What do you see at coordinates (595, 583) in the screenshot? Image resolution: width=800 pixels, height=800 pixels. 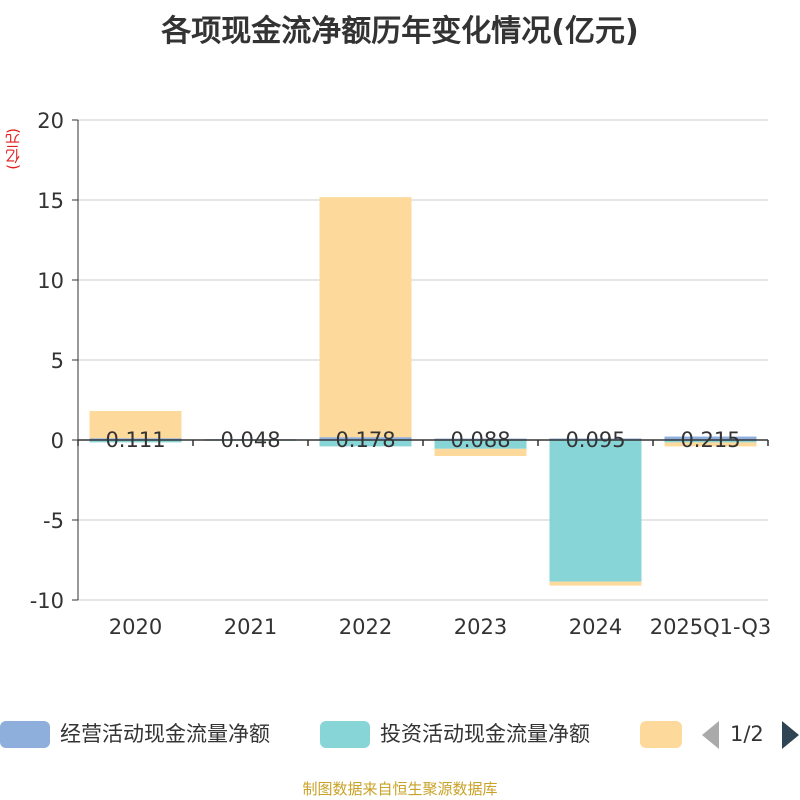 I see `bar-series-2-2024` at bounding box center [595, 583].